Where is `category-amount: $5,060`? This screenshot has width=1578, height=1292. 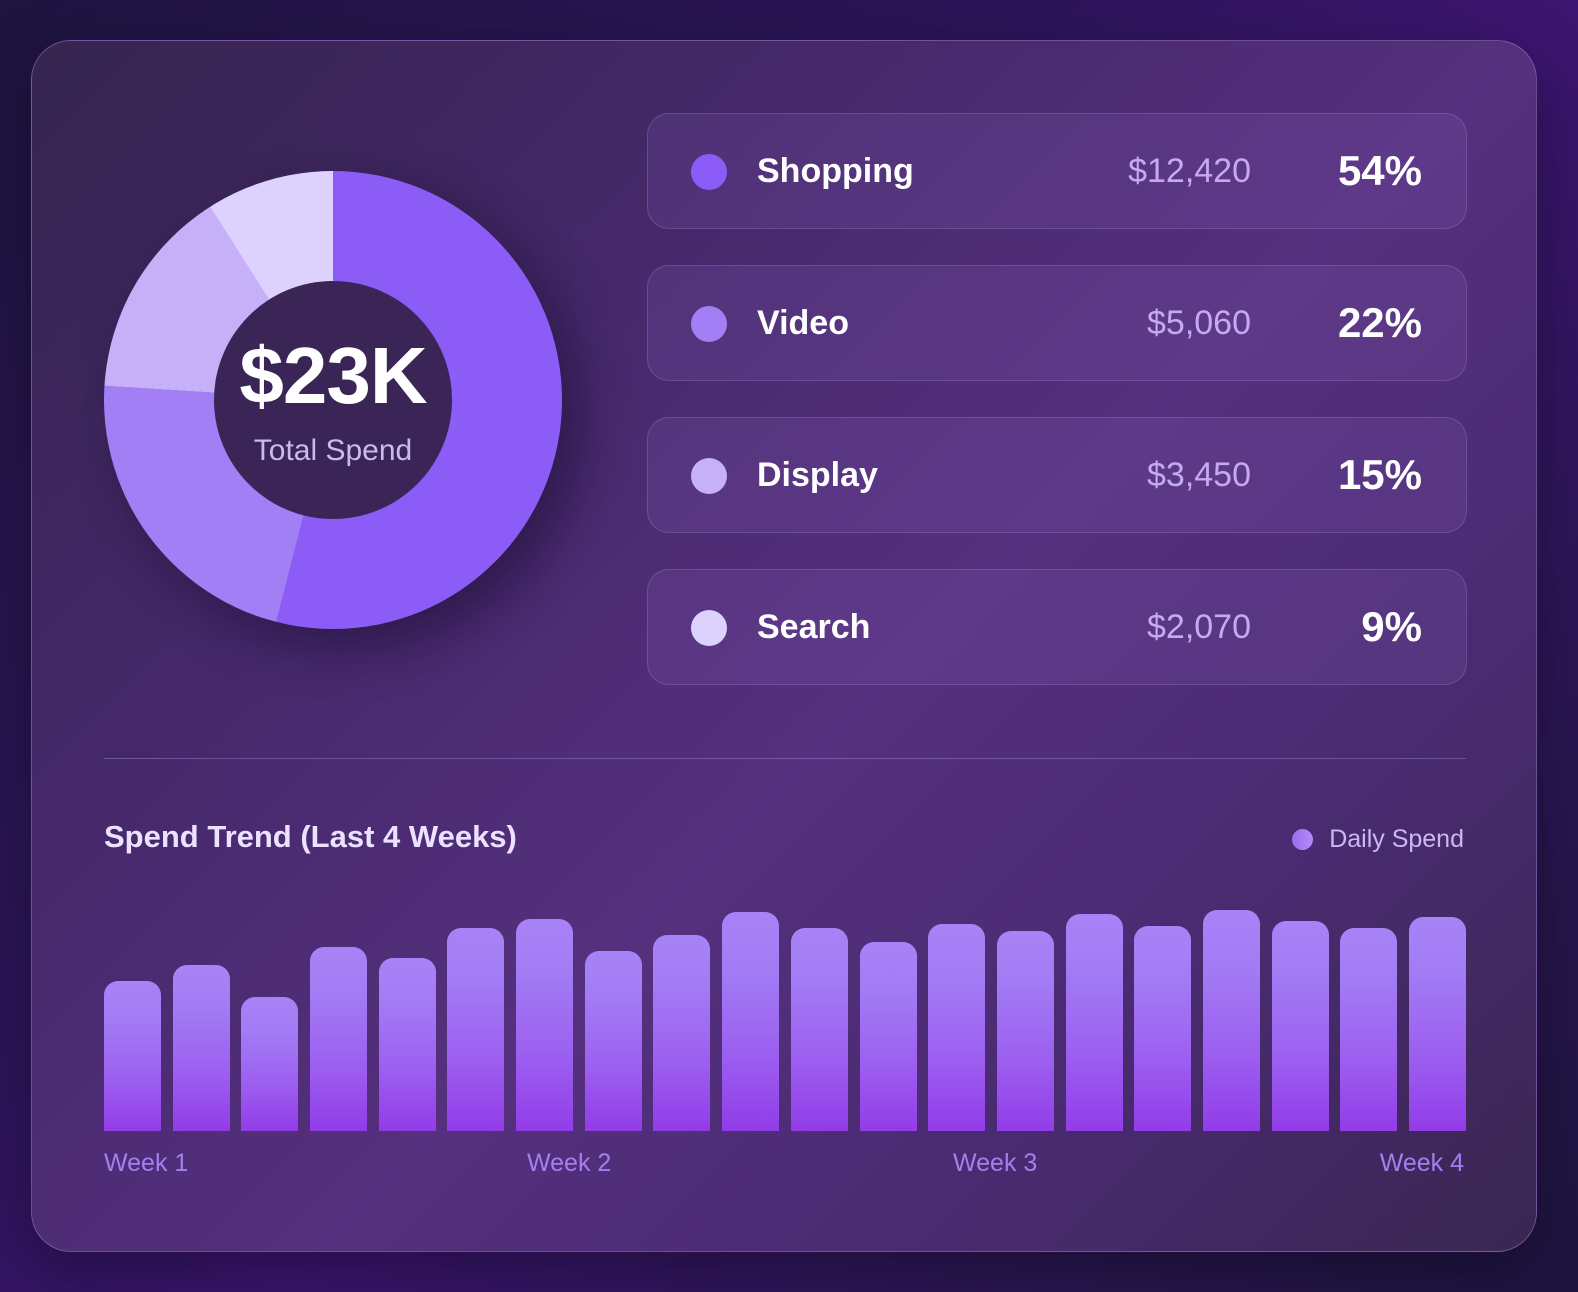 category-amount: $5,060 is located at coordinates (1199, 323).